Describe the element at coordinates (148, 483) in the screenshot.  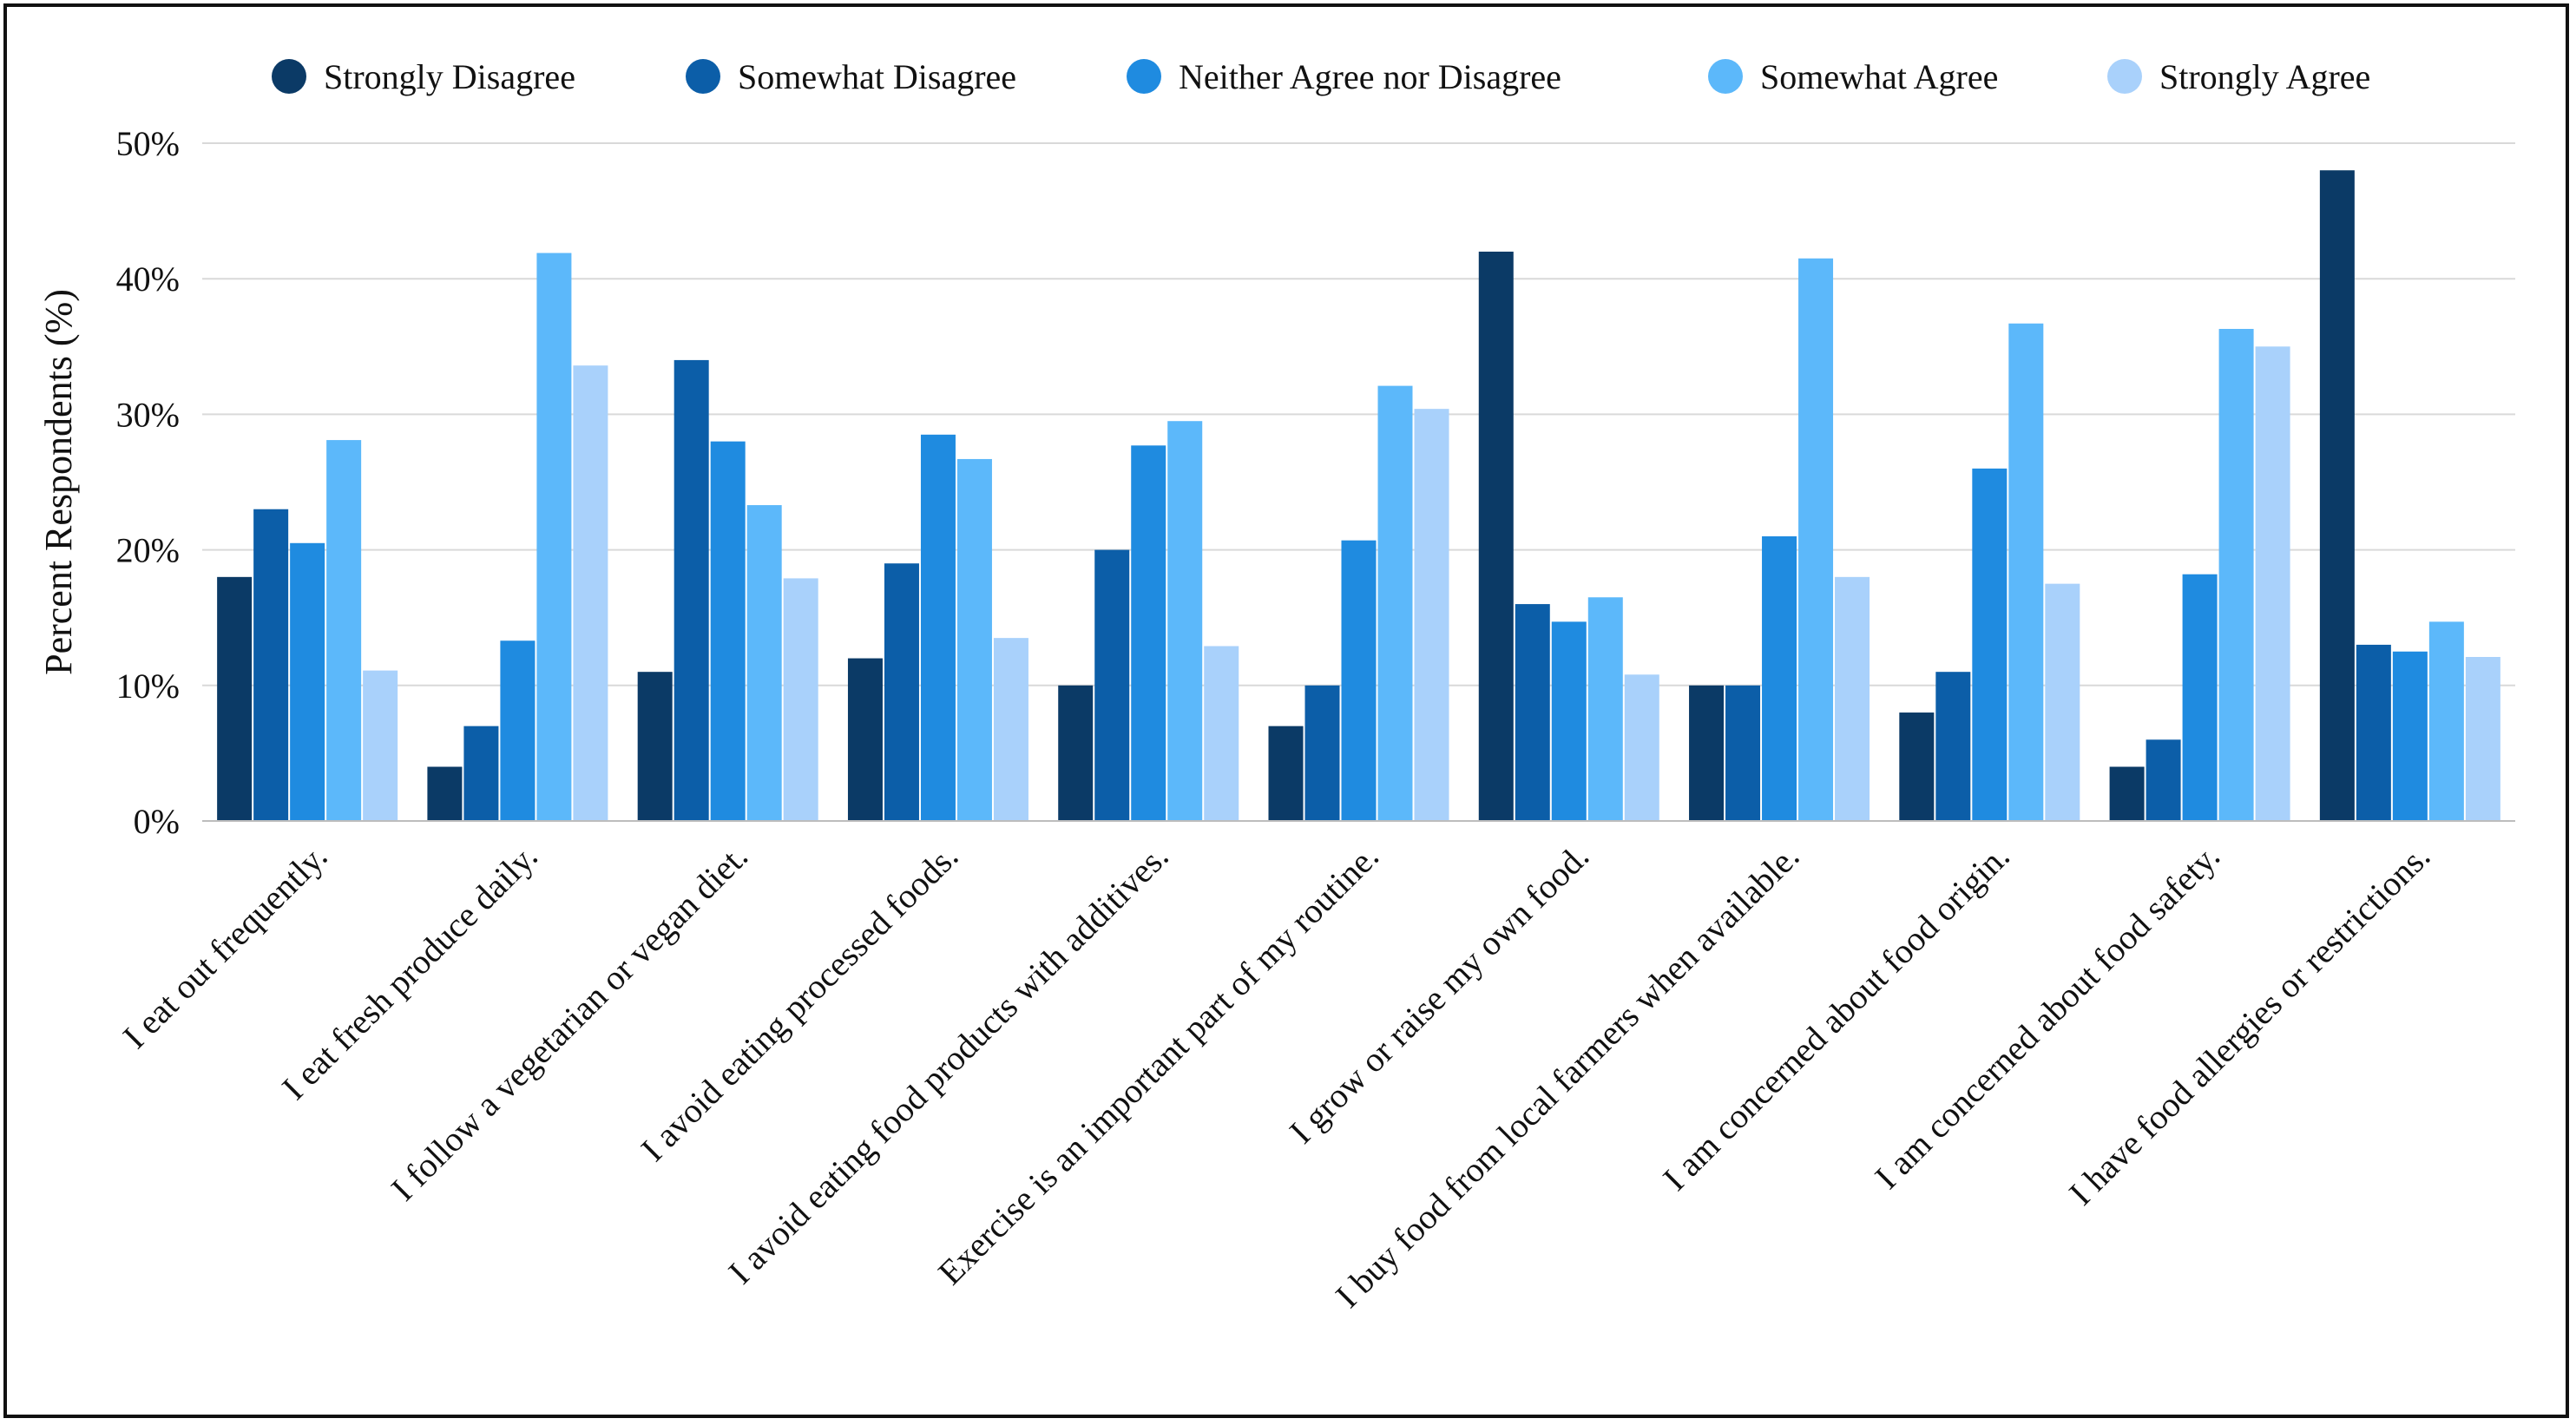
I see `y-axis-ticks: 0% 10% 20% 30% 40% 50%` at that location.